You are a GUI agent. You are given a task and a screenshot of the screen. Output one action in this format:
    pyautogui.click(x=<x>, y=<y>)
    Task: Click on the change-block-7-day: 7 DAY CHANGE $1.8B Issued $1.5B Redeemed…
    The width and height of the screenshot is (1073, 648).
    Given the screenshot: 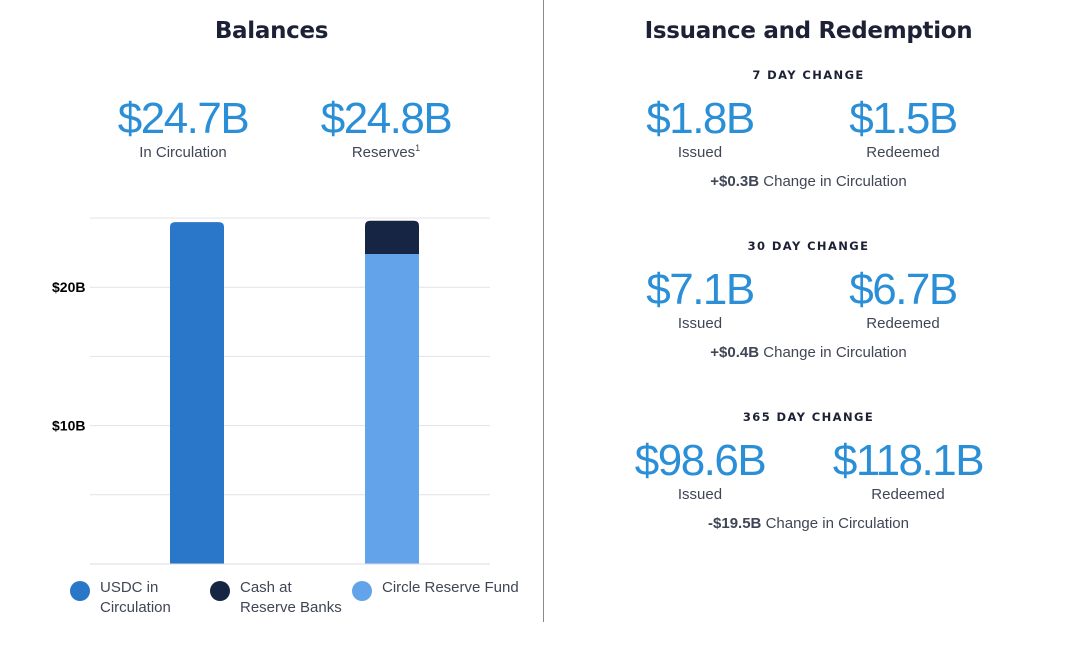 What is the action you would take?
    pyautogui.click(x=808, y=133)
    